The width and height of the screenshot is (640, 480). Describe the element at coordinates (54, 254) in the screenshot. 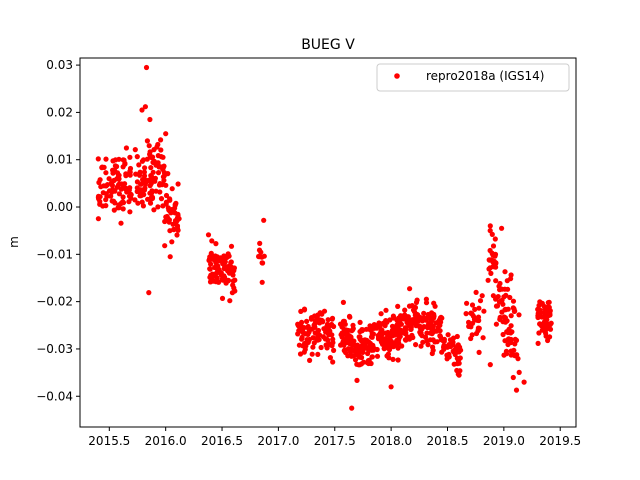

I see `y-tick-label: −0.01` at that location.